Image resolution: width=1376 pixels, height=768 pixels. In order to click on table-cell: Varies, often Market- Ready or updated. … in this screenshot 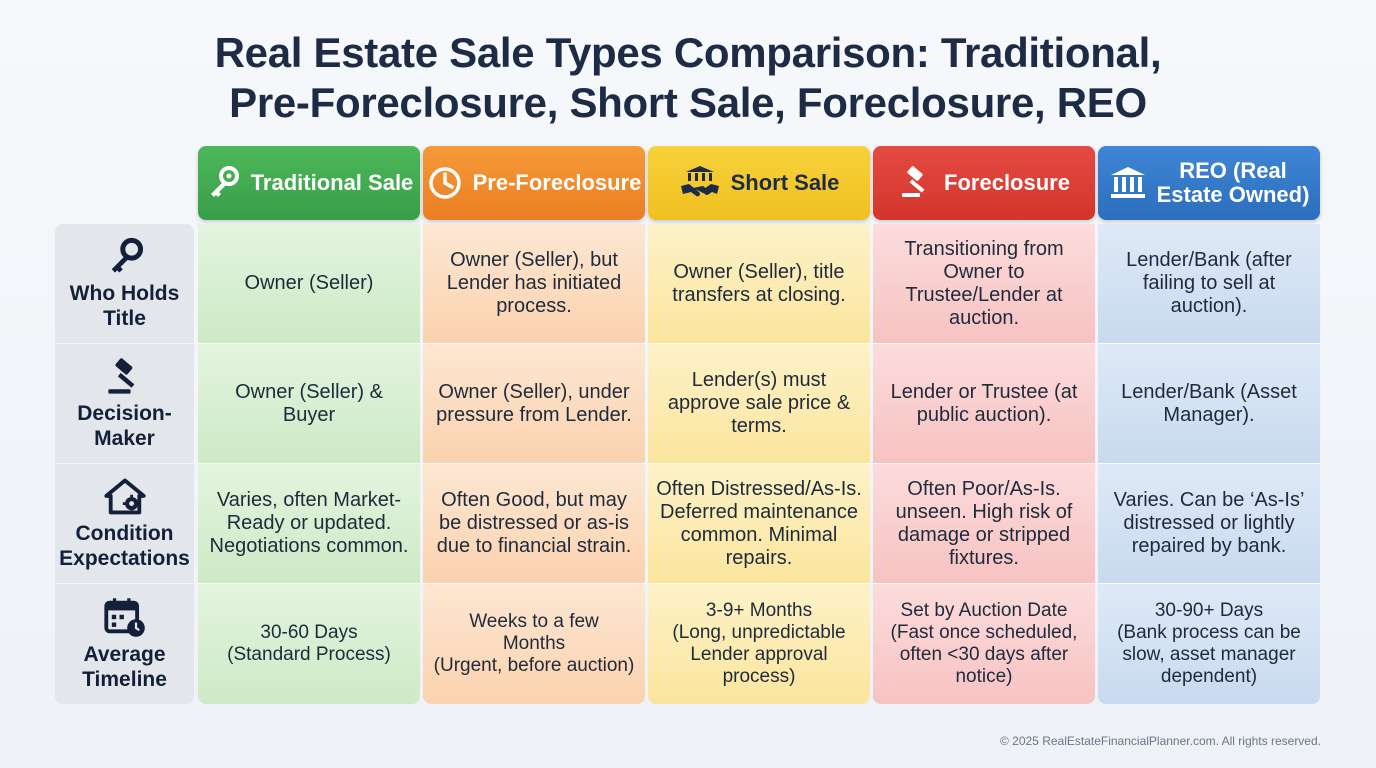, I will do `click(309, 524)`.